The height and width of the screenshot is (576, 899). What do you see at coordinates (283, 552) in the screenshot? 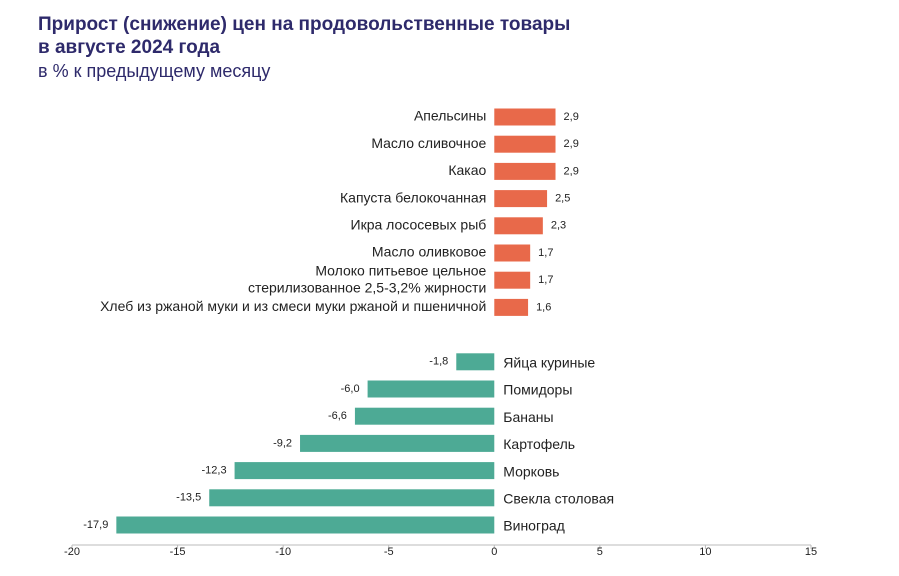
I see `x-tick-label: -10` at bounding box center [283, 552].